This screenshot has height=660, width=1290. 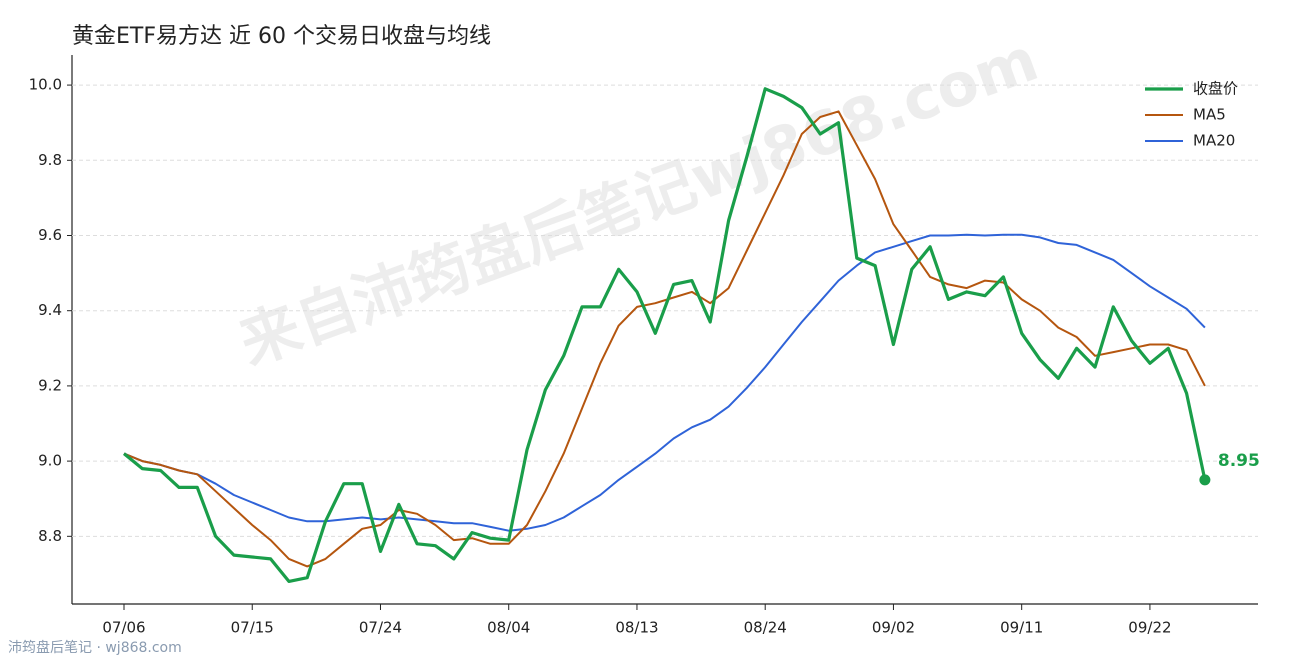 I want to click on y-tick-label: 9.0, so click(x=50, y=461).